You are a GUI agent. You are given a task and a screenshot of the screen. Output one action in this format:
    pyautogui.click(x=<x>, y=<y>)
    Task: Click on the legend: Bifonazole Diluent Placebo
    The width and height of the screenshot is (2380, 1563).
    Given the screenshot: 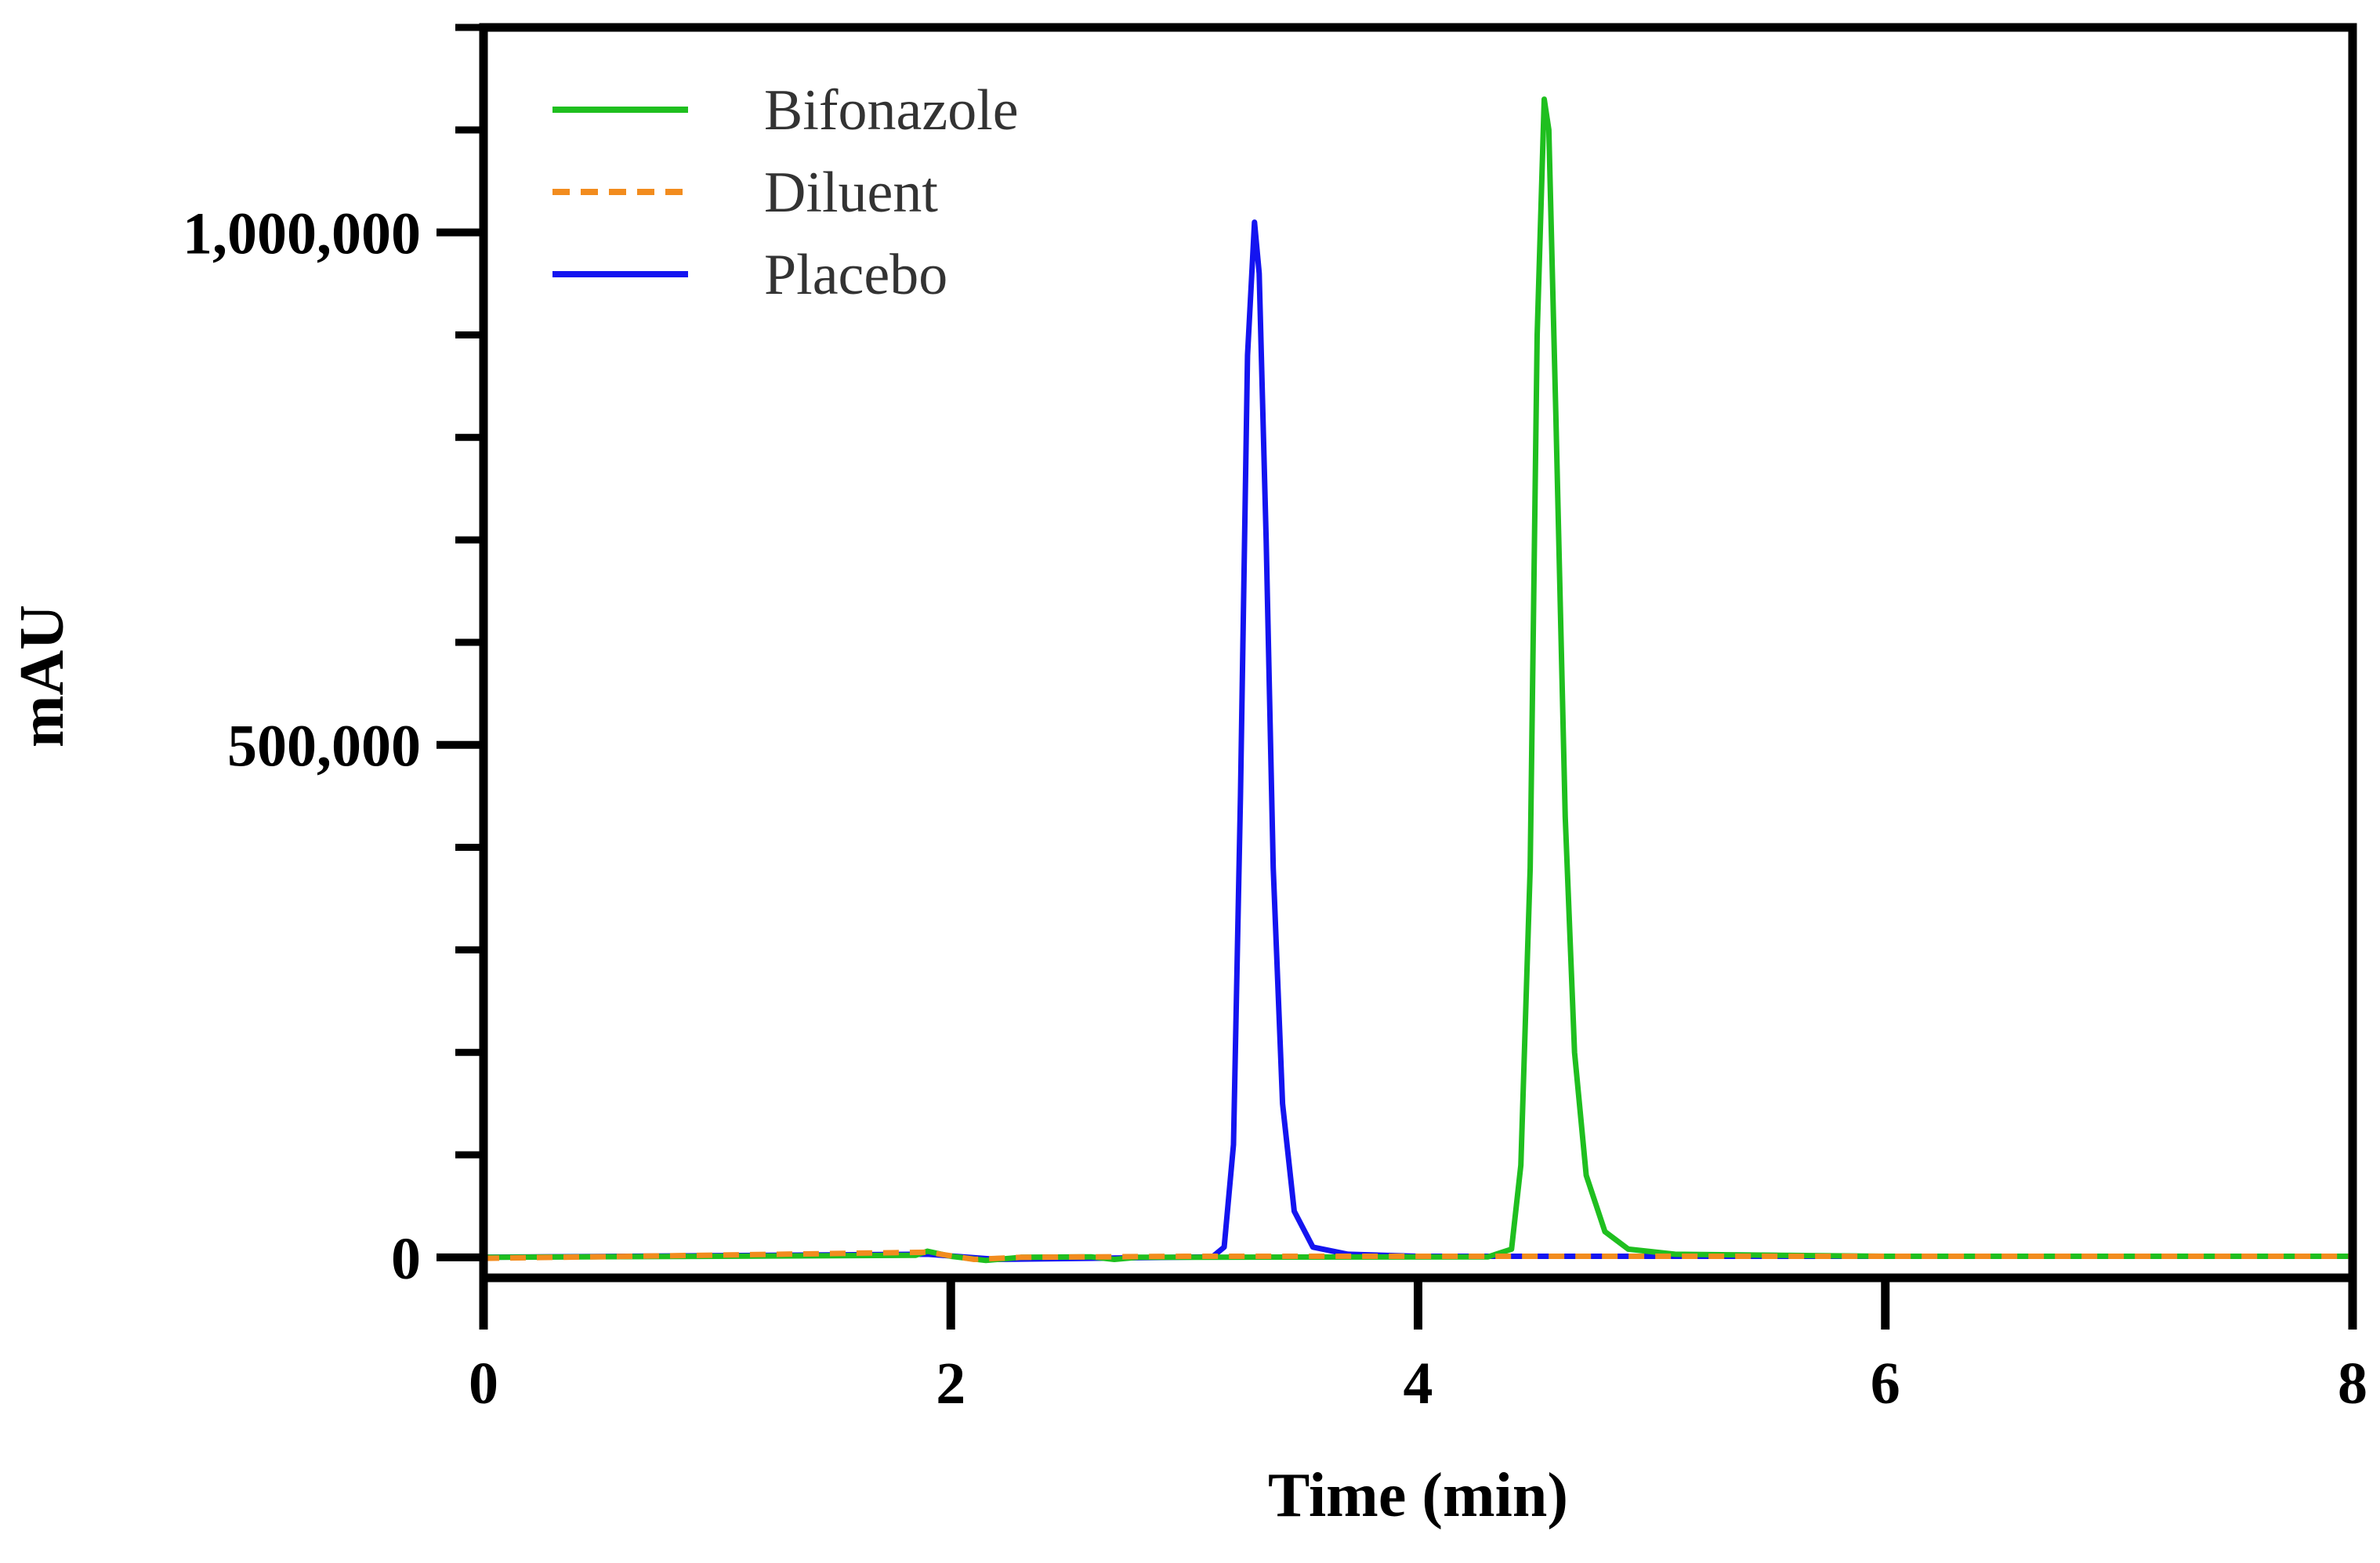 What is the action you would take?
    pyautogui.click(x=785, y=192)
    